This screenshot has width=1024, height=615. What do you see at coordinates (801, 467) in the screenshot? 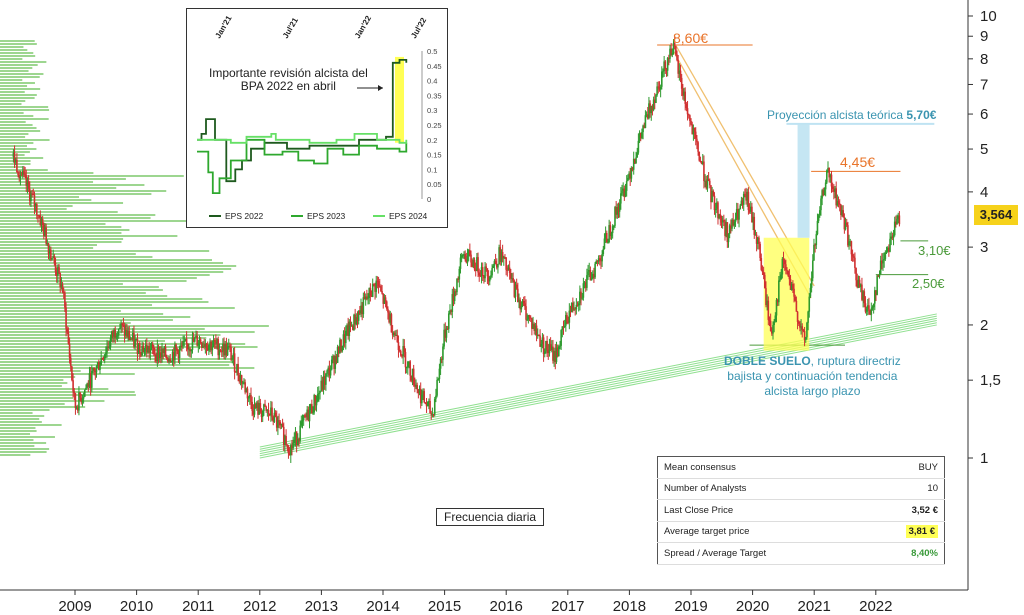
I see `table-row: Mean consensus BUY` at bounding box center [801, 467].